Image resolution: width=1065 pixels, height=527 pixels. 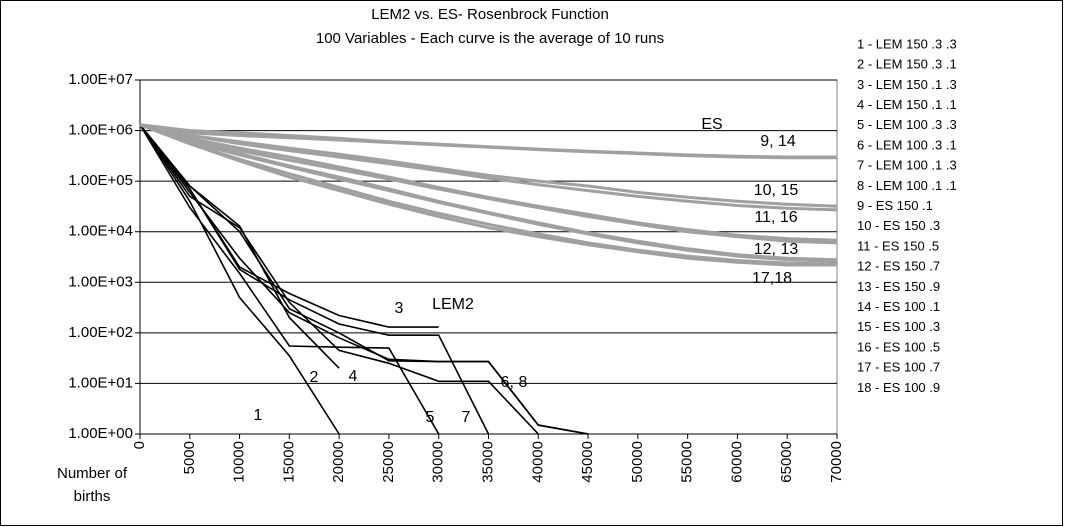 I want to click on annotation: 9, 14, so click(x=778, y=141).